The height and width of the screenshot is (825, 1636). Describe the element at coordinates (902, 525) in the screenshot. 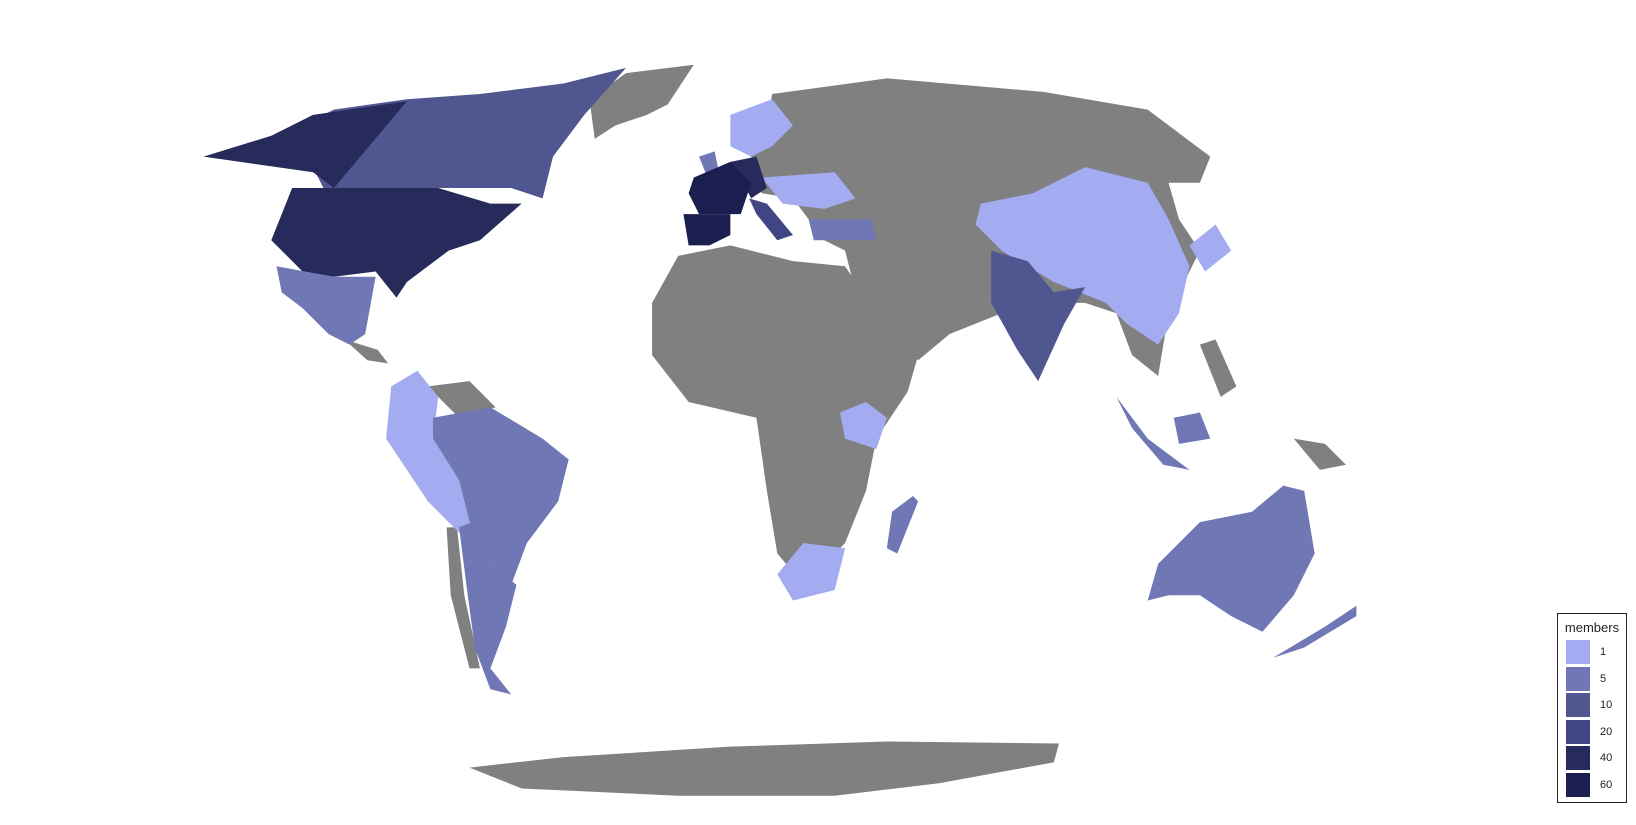

I see `madagascar` at that location.